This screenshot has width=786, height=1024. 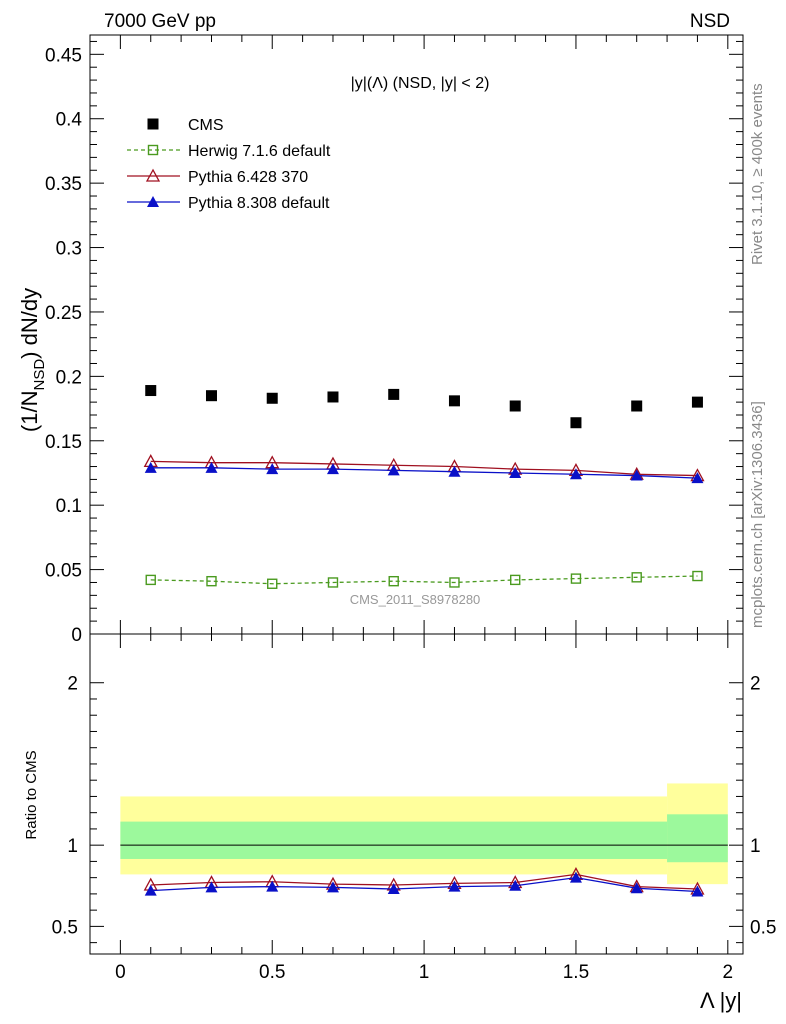 What do you see at coordinates (710, 21) in the screenshot?
I see `process-label: NSD` at bounding box center [710, 21].